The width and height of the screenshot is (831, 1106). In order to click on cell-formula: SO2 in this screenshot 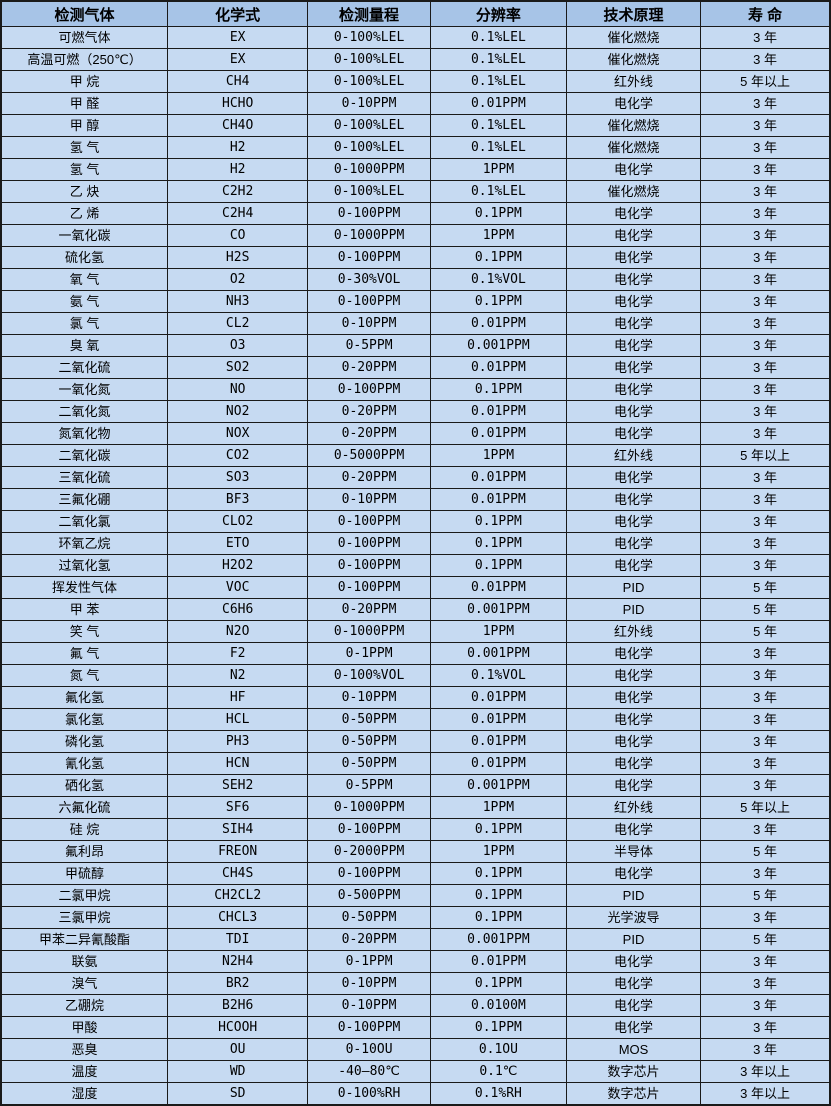, I will do `click(238, 367)`.